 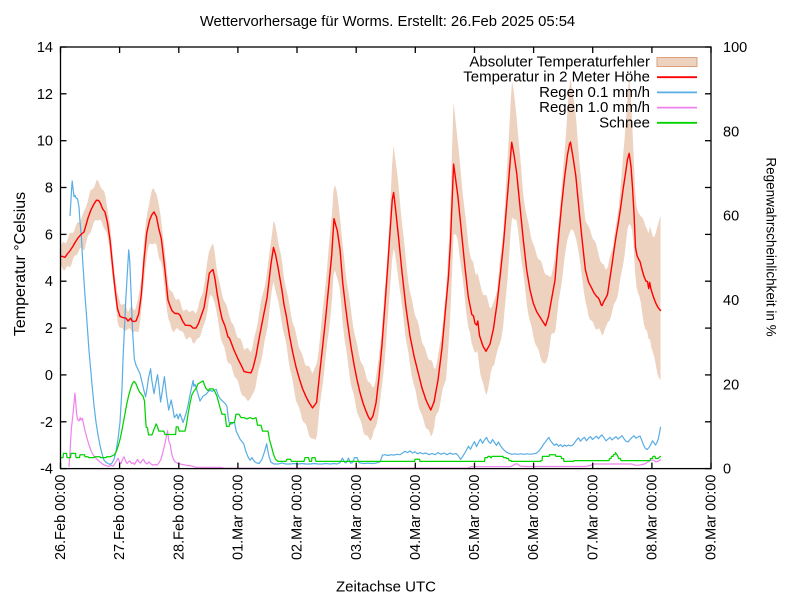 What do you see at coordinates (45, 95) in the screenshot?
I see `svg-text: 12` at bounding box center [45, 95].